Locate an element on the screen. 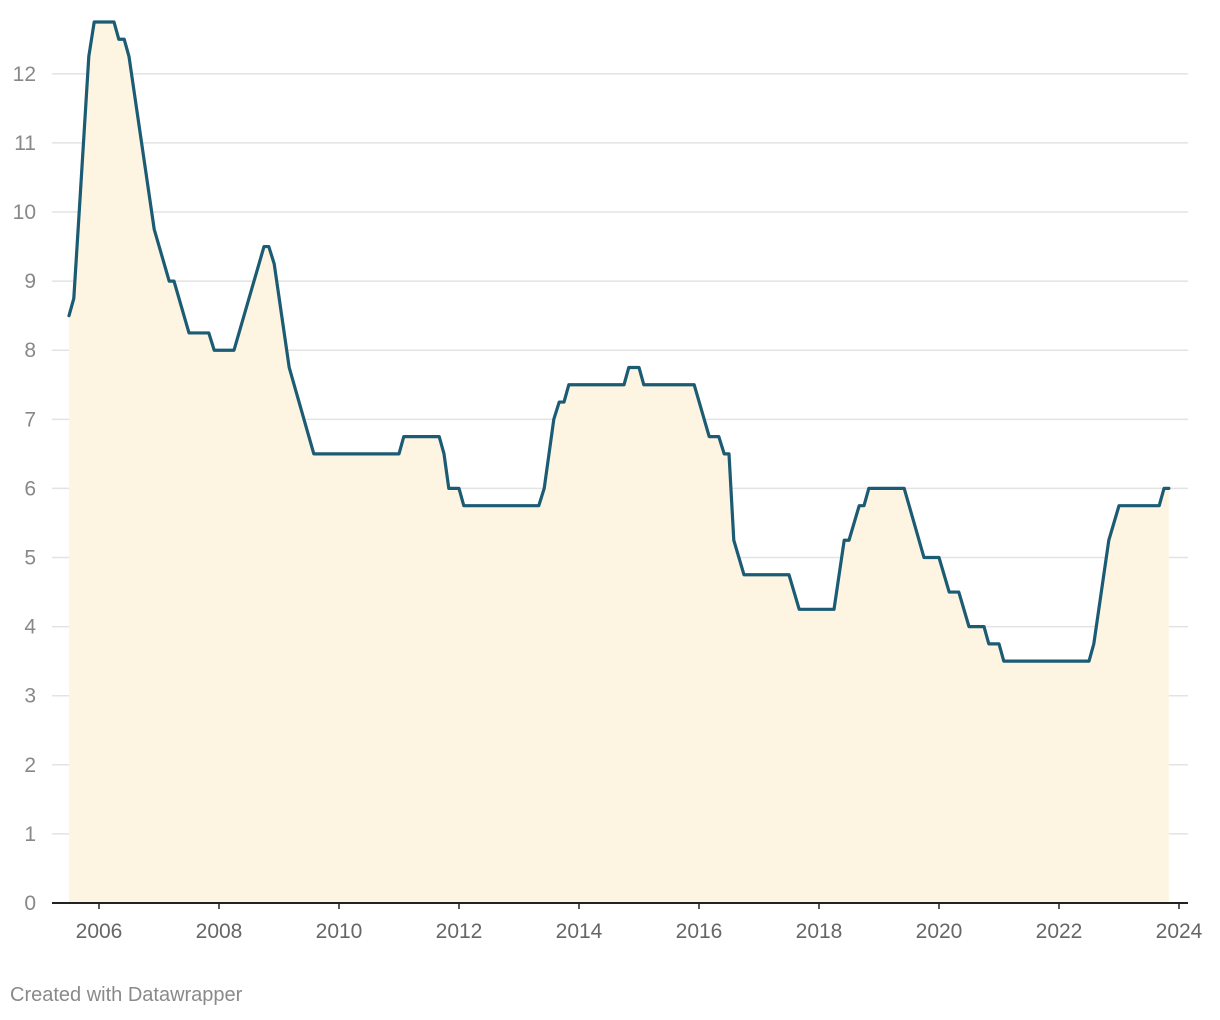  y-tick-label: 4 is located at coordinates (30, 627).